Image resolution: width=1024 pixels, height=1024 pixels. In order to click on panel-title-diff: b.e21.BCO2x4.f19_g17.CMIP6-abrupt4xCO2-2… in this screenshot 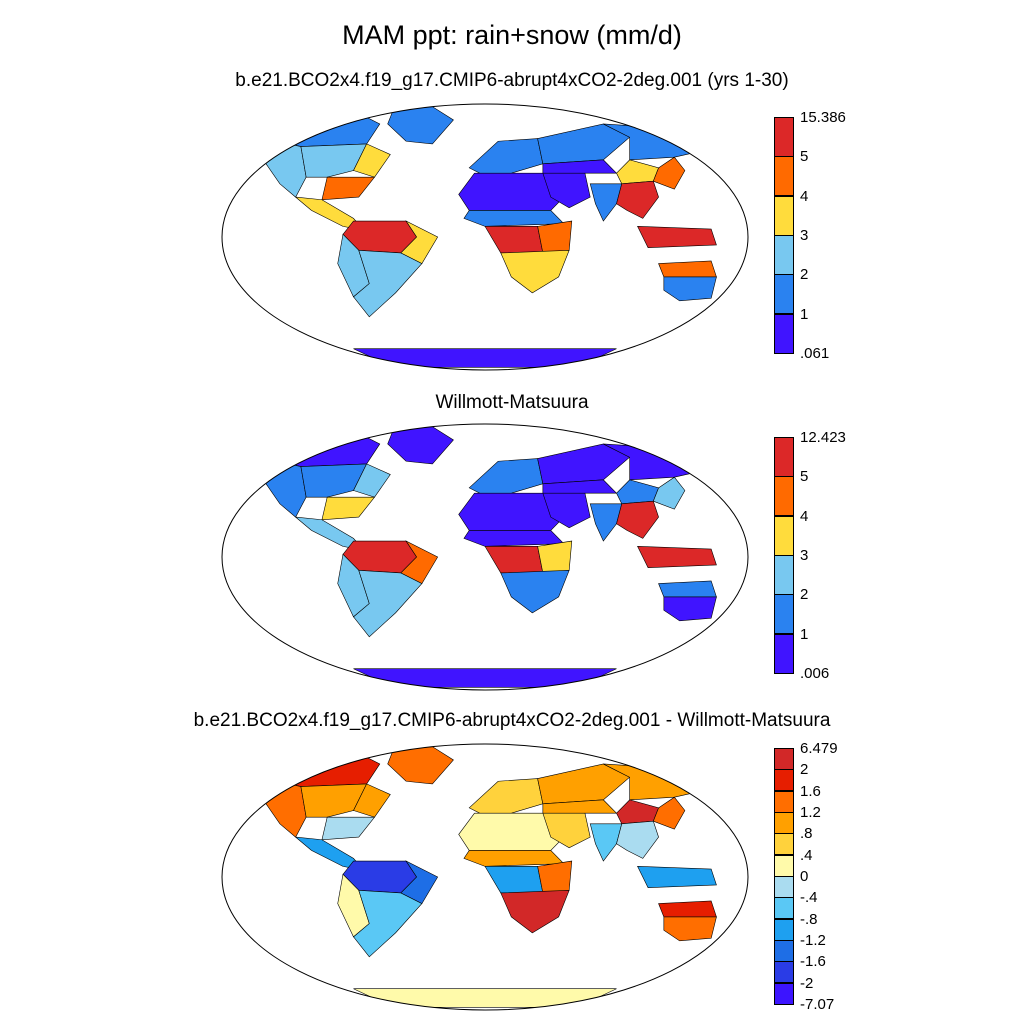, I will do `click(512, 720)`.